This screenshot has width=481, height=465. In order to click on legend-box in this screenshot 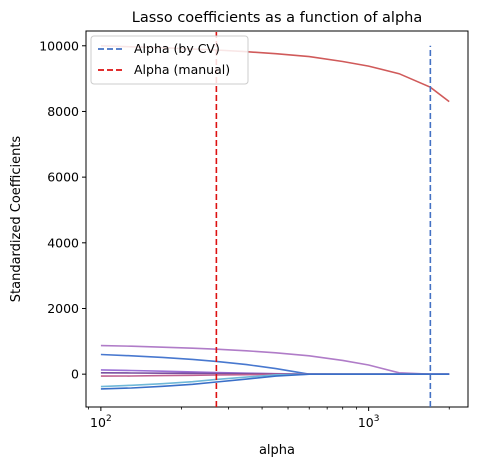, I will do `click(169, 60)`.